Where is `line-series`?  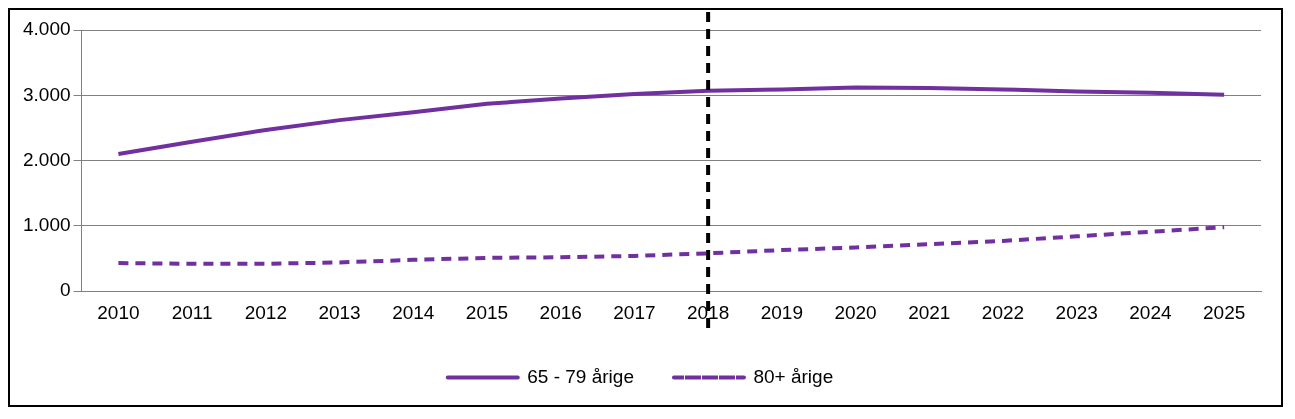
line-series is located at coordinates (671, 245).